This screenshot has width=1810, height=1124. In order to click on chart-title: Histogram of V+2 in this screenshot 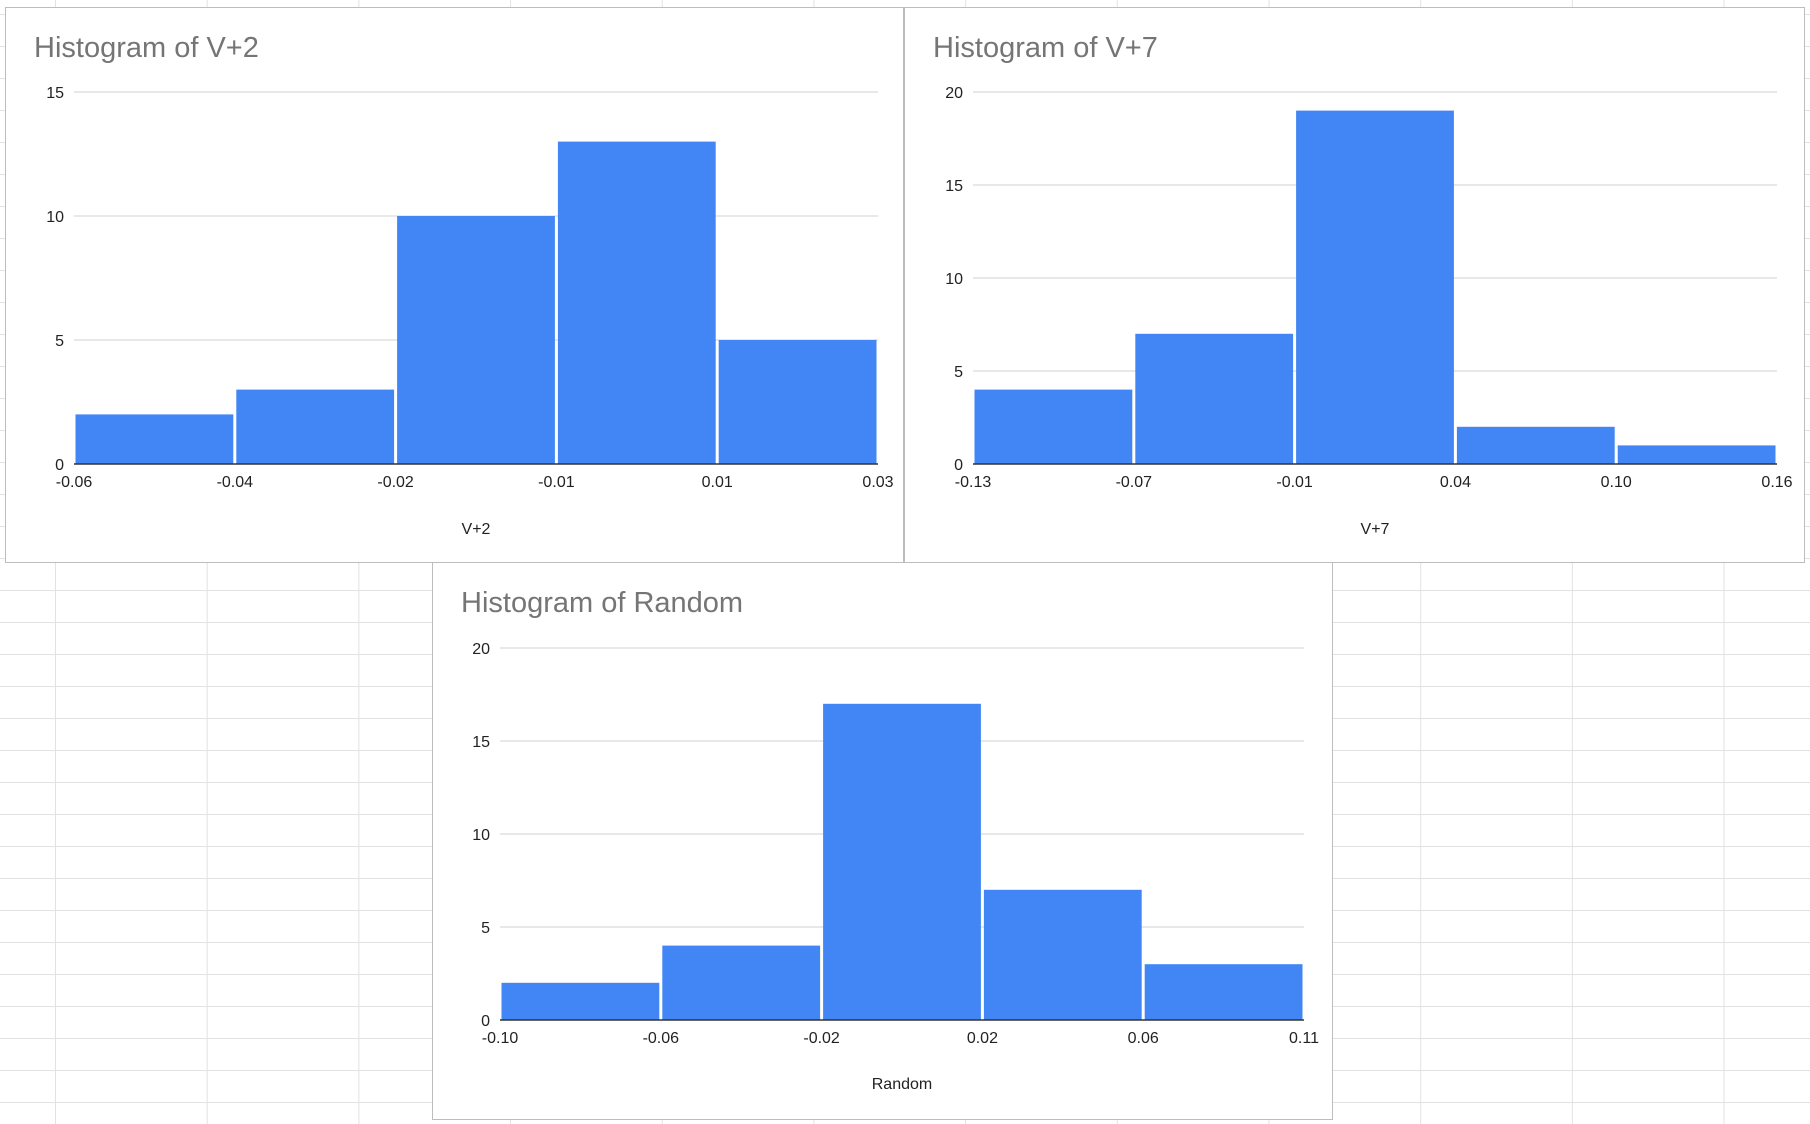, I will do `click(146, 48)`.